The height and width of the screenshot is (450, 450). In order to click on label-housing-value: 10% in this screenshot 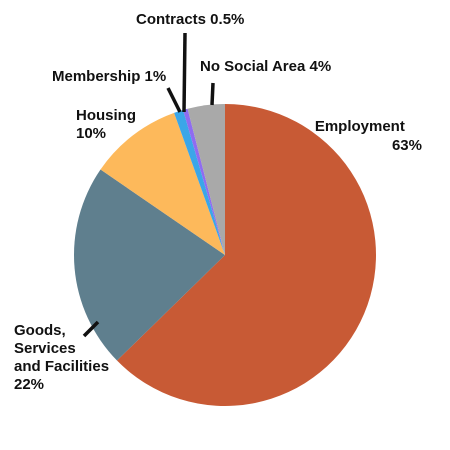, I will do `click(91, 133)`.